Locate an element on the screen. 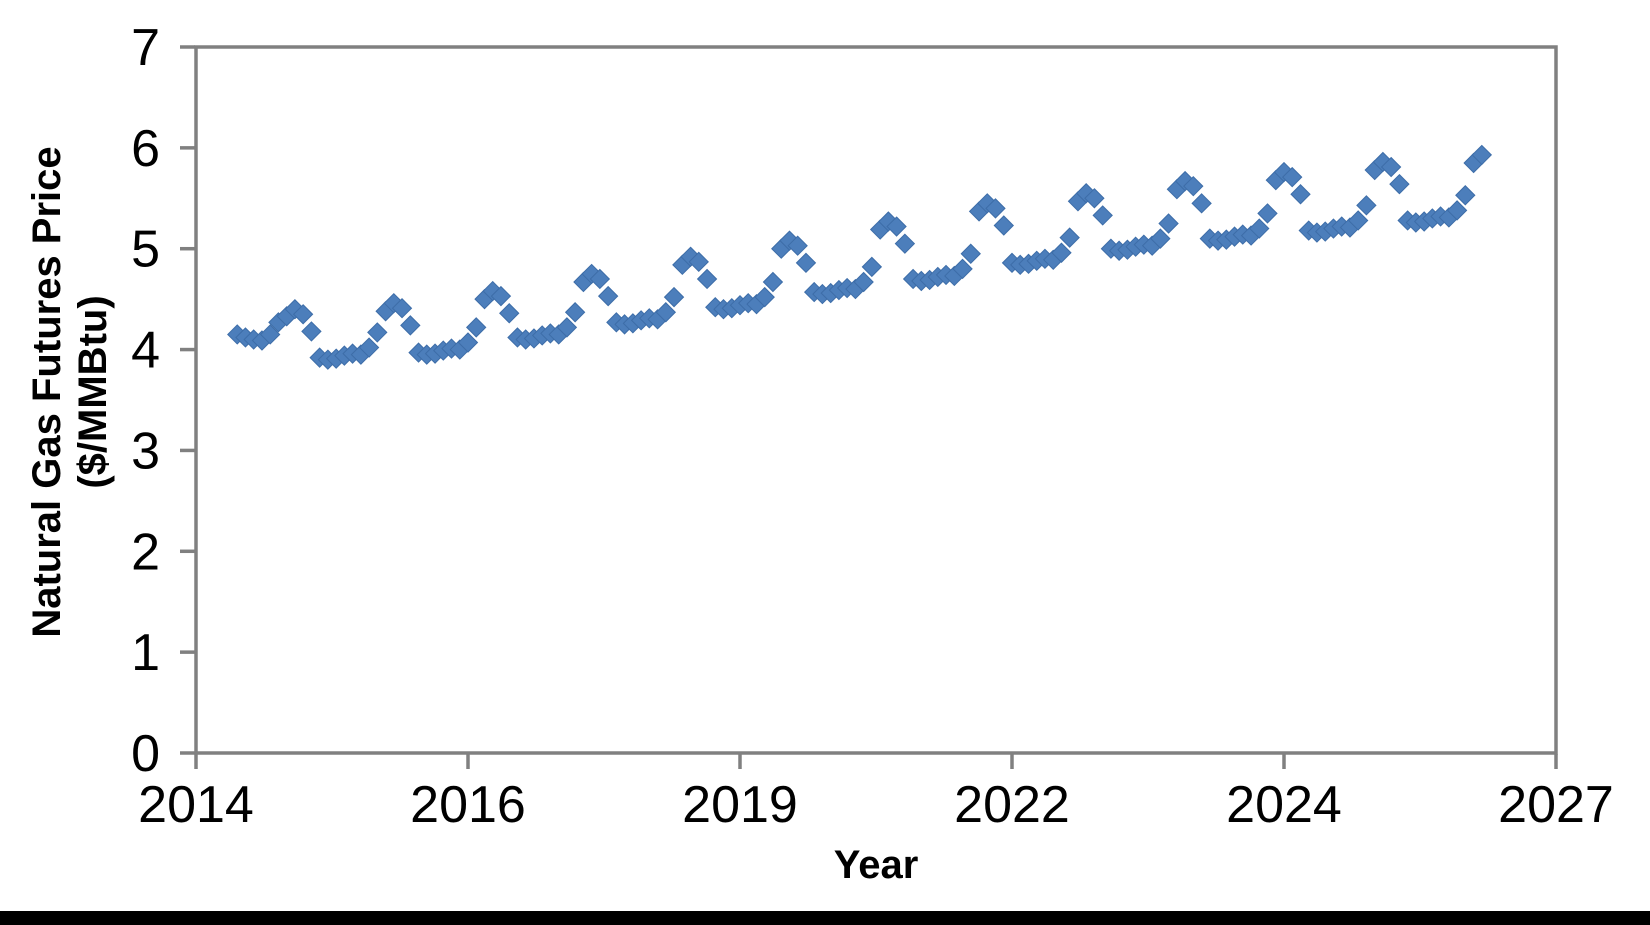 The height and width of the screenshot is (925, 1650). y-axis-title-line1: Natural Gas Futures Price is located at coordinates (47, 391).